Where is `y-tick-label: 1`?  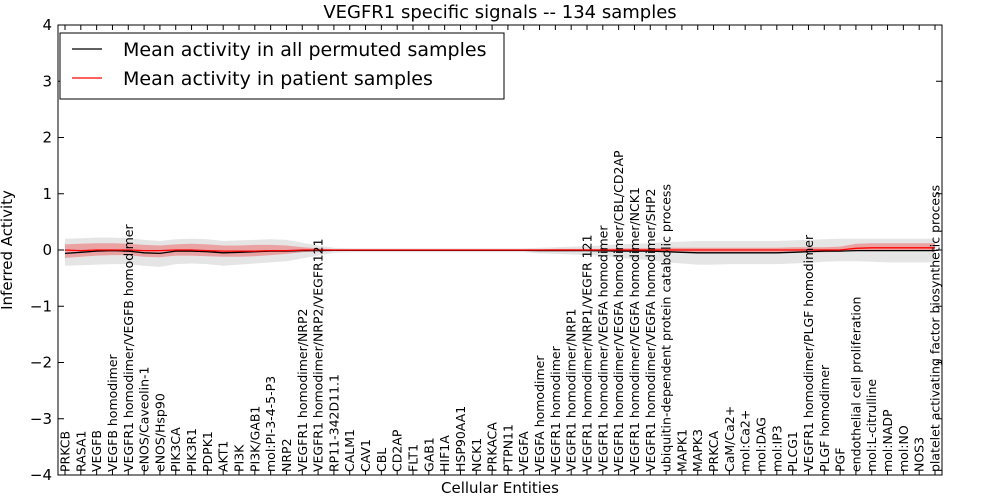 y-tick-label: 1 is located at coordinates (47, 194).